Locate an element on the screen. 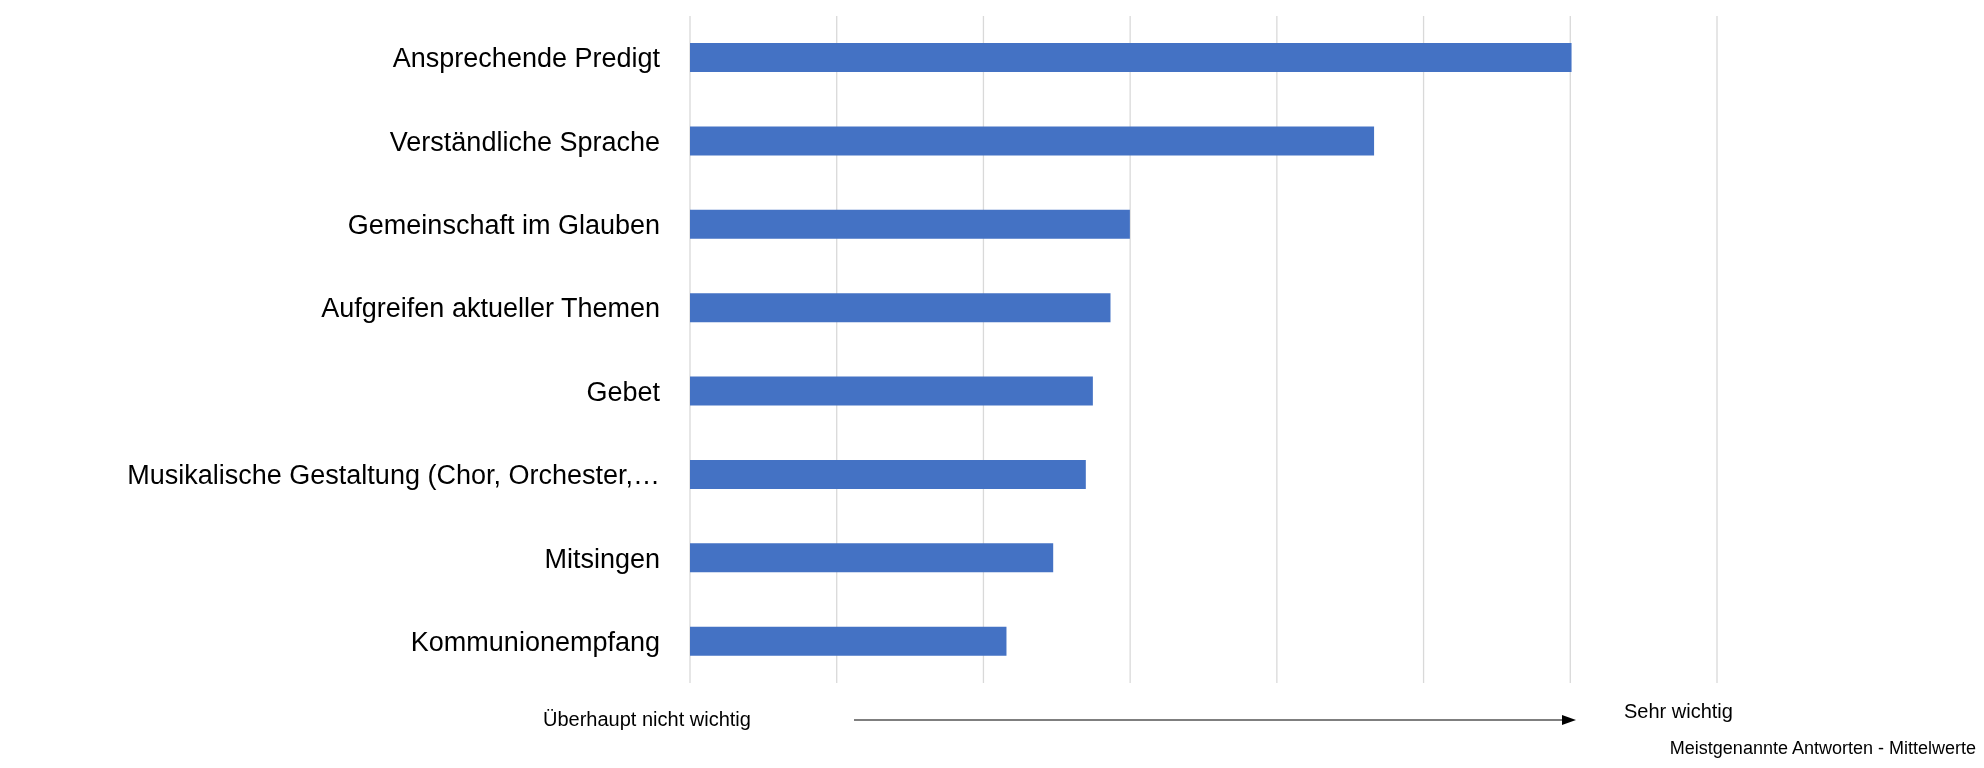 This screenshot has height=768, width=1984. text: Meistgenannte Antworten - Mittelwerte is located at coordinates (1822, 748).